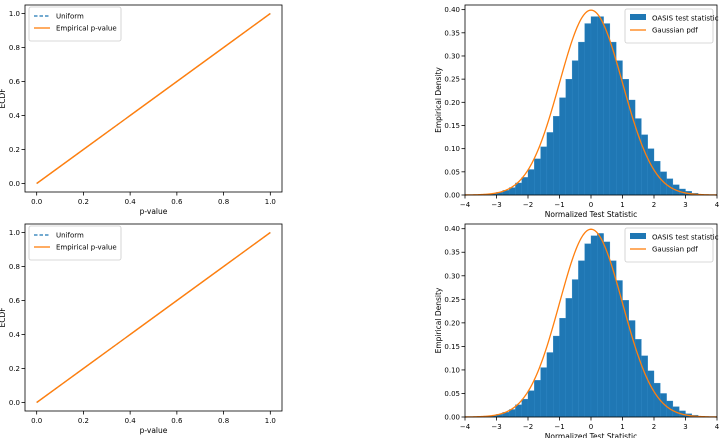 Image resolution: width=720 pixels, height=438 pixels. What do you see at coordinates (438, 320) in the screenshot?
I see `y-axis-label: Empirical Density` at bounding box center [438, 320].